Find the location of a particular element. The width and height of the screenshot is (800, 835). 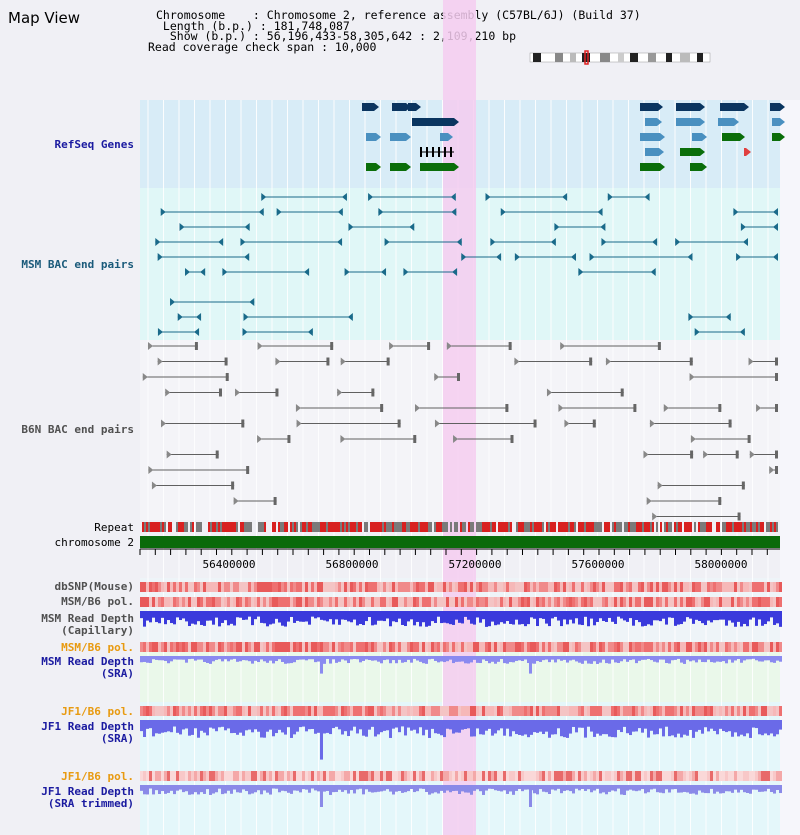

gene-arrow is located at coordinates (662, 137).